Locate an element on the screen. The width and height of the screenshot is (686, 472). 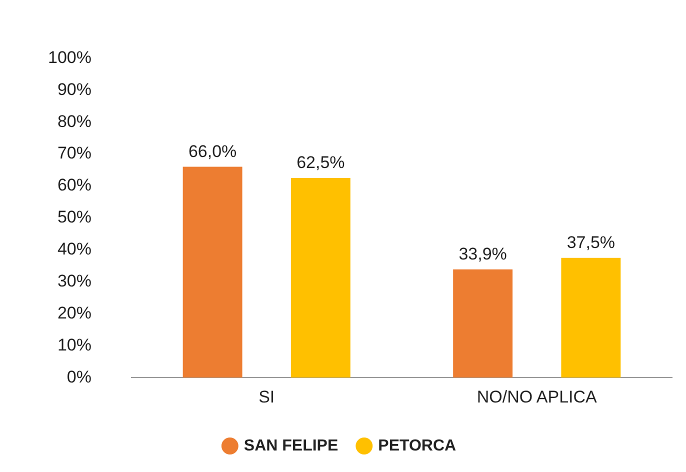
y-tick-label: 40% is located at coordinates (74, 249).